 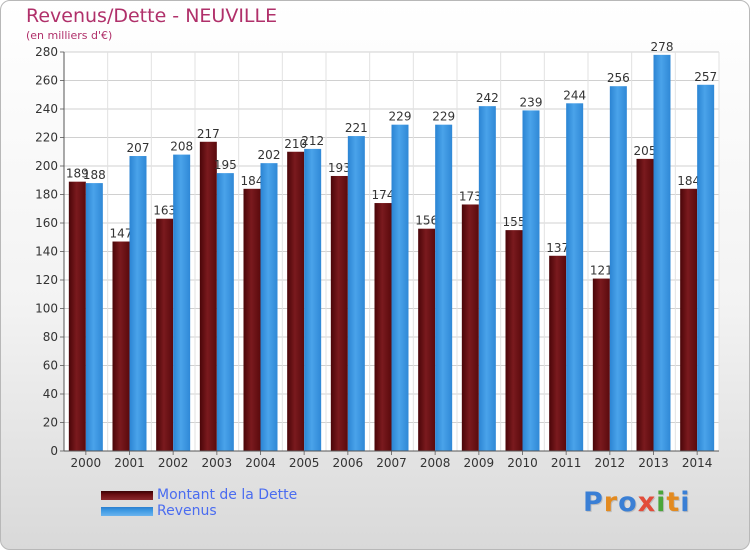 I want to click on x-tick-label: 2008, so click(x=435, y=463).